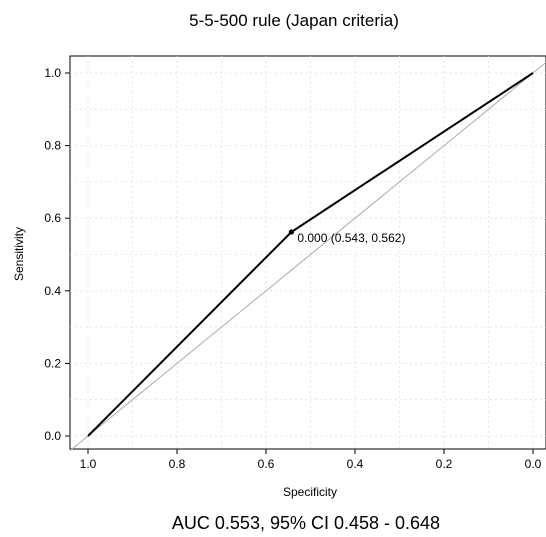 This screenshot has height=537, width=546. I want to click on x-tick-label: 0.2, so click(444, 464).